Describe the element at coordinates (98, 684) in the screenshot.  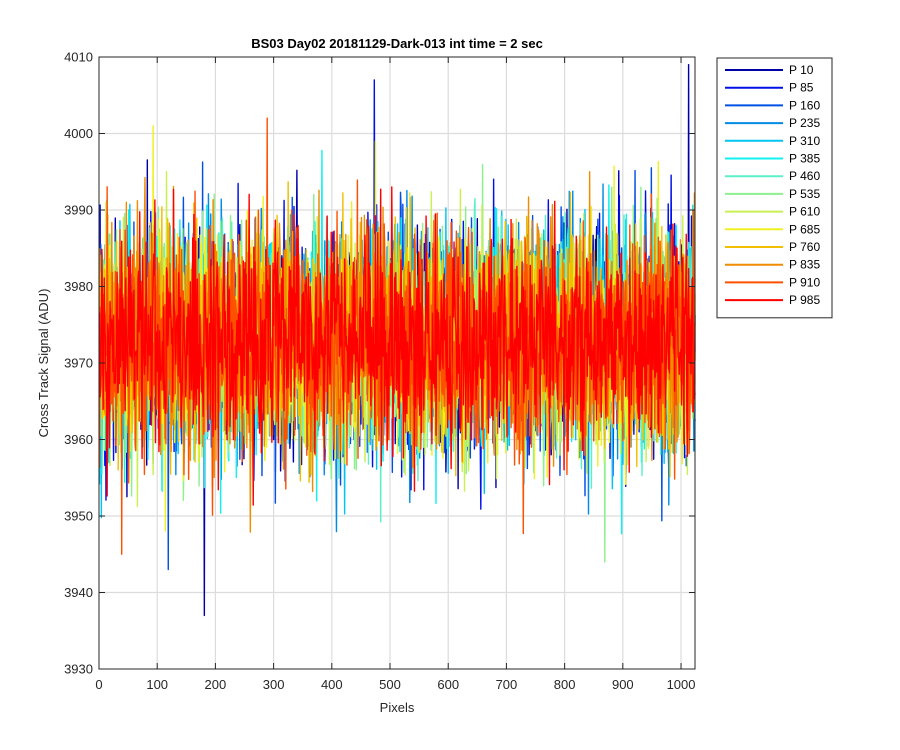
I see `x-tick-label: 0` at that location.